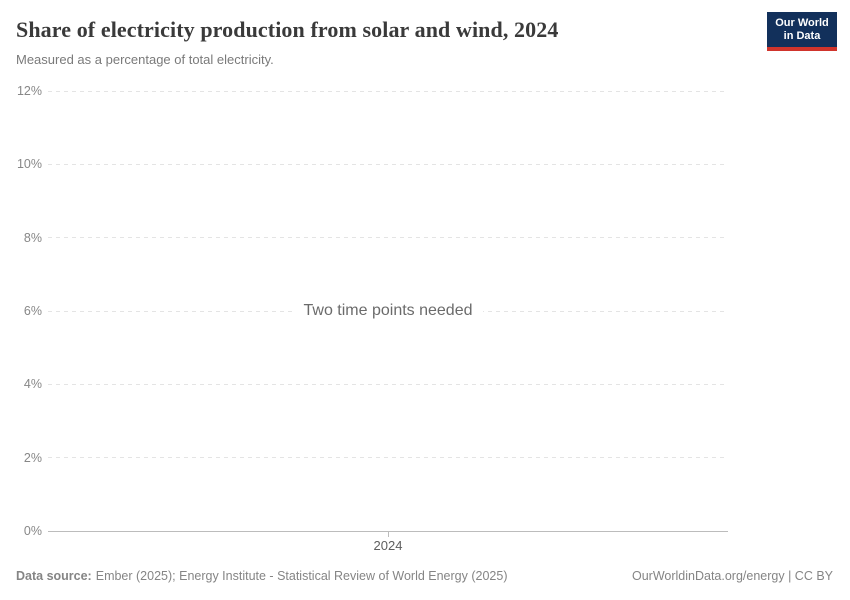  Describe the element at coordinates (388, 91) in the screenshot. I see `gridline-12%` at that location.